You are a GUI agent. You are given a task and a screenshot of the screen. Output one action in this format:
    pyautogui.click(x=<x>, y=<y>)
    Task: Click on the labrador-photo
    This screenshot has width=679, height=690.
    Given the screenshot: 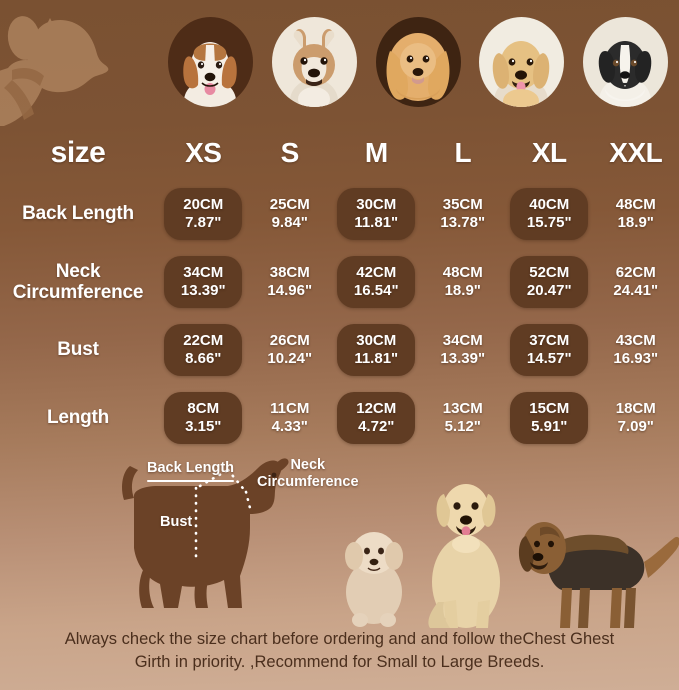 What is the action you would take?
    pyautogui.click(x=464, y=556)
    